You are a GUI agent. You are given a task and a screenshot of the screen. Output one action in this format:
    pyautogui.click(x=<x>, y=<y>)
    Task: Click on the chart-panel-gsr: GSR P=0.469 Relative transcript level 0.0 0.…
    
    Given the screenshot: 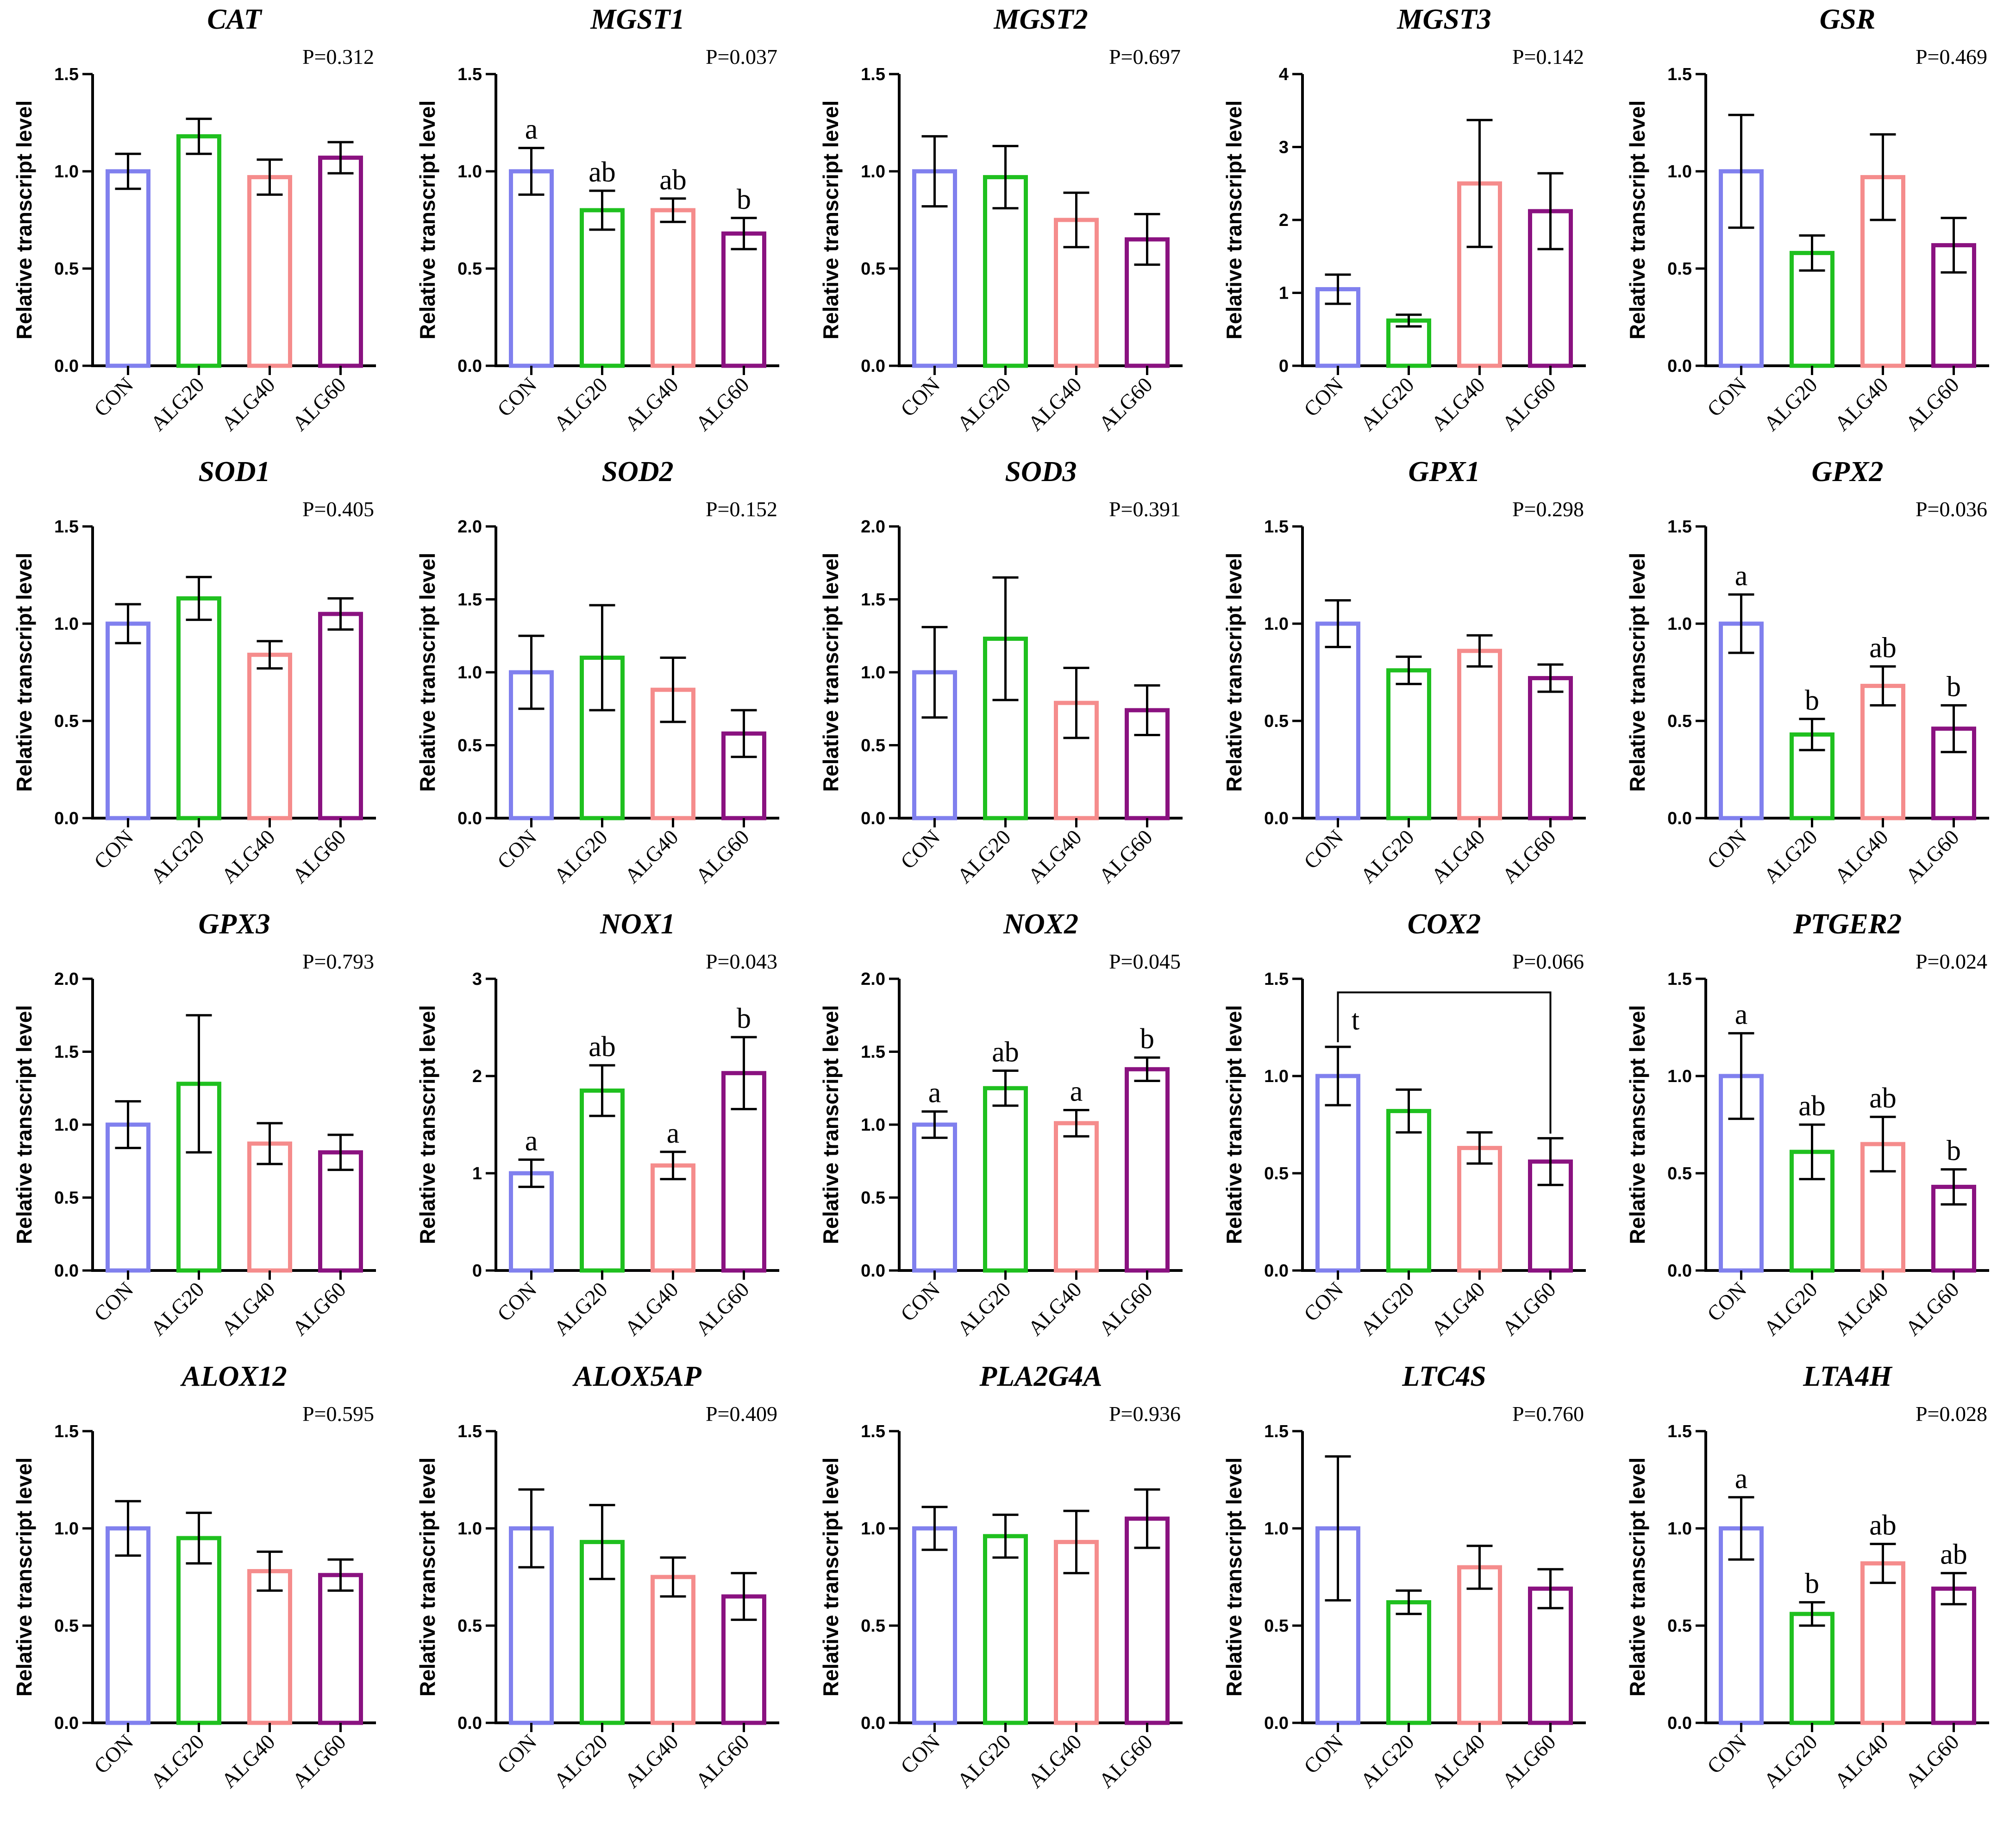 What is the action you would take?
    pyautogui.click(x=1807, y=219)
    